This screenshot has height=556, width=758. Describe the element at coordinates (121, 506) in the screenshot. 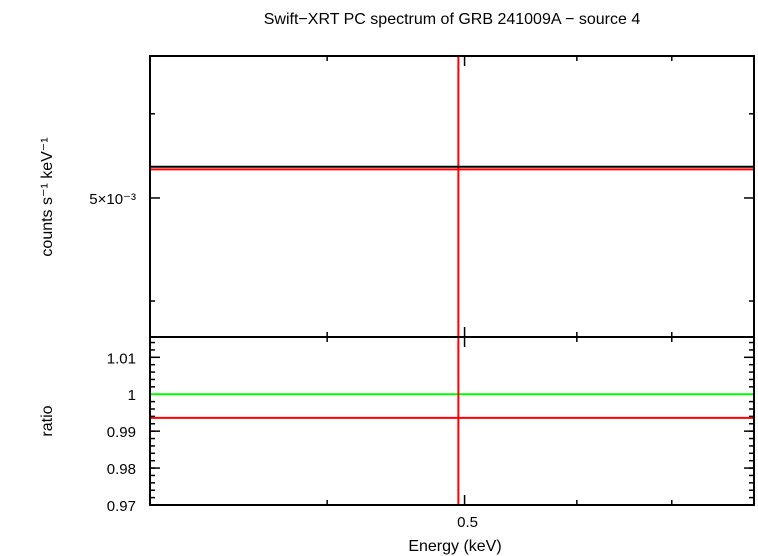

I see `ratio-y-tick-label: 0.97` at that location.